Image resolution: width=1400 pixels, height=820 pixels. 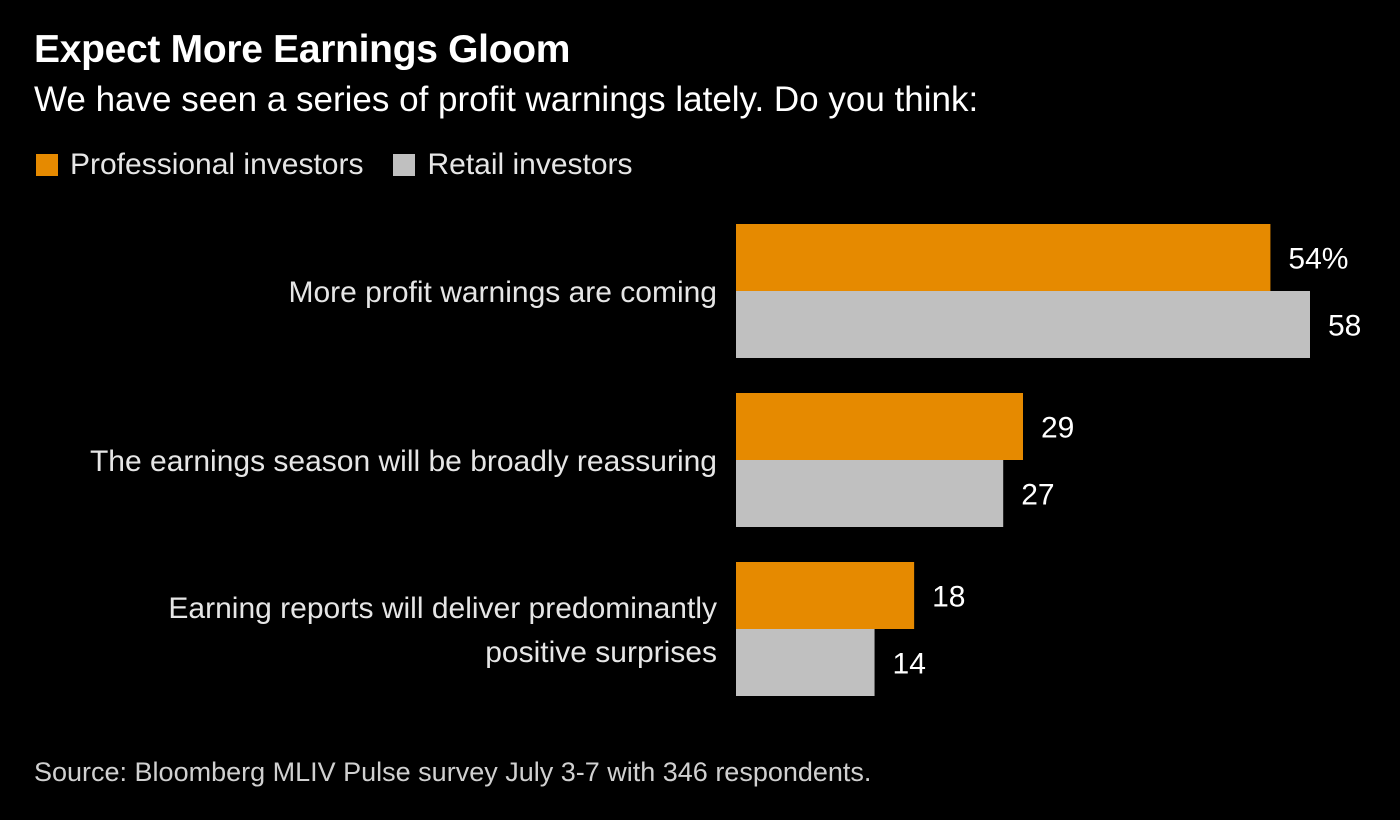 What do you see at coordinates (404, 165) in the screenshot?
I see `legend-swatch-retail` at bounding box center [404, 165].